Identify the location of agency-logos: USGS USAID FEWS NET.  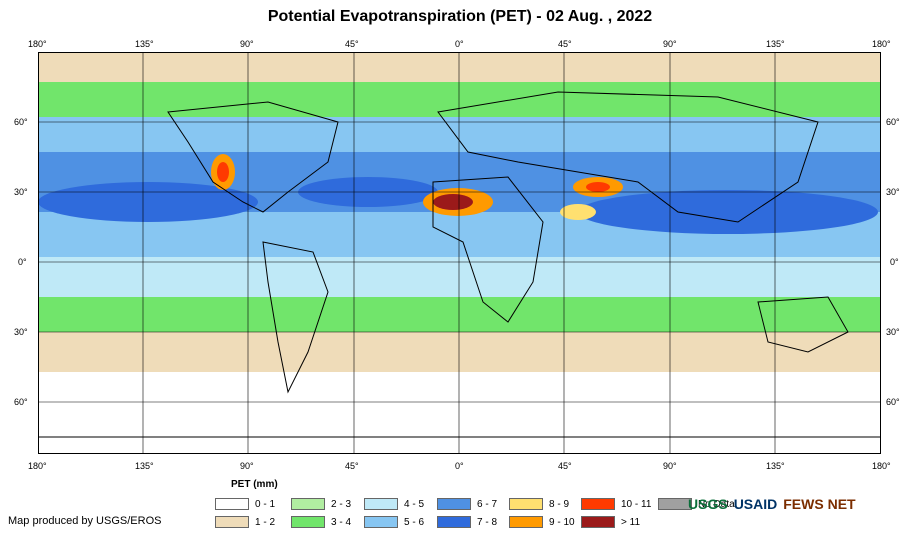
(772, 504).